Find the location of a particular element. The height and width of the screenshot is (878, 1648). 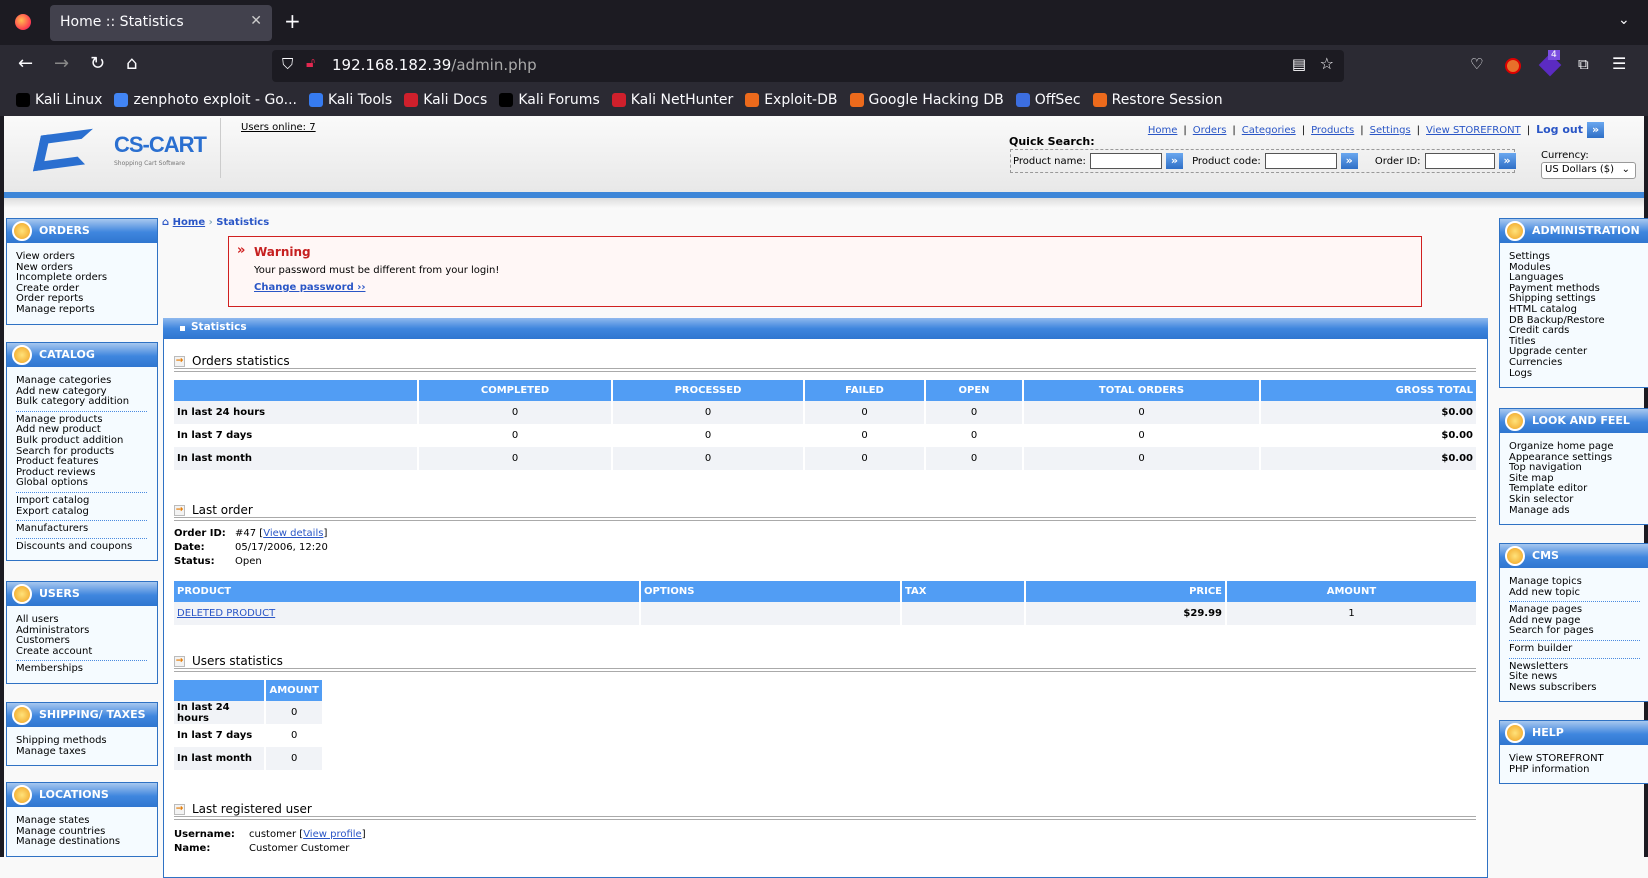

sidebar-item: Bulk category addition is located at coordinates (73, 402).